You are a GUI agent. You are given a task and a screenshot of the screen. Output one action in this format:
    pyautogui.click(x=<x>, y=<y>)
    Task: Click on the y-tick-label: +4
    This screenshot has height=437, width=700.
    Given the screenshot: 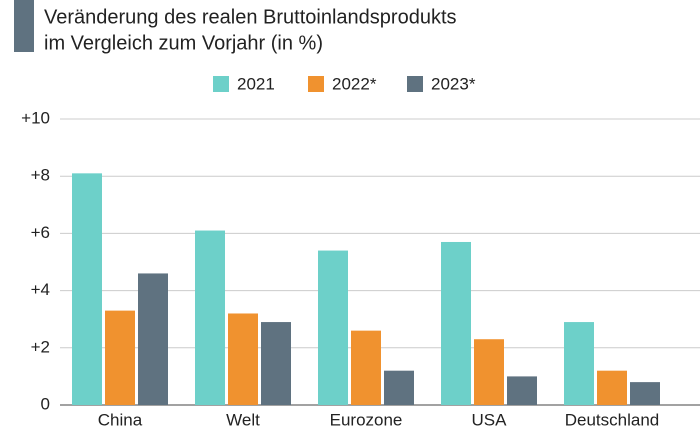 What is the action you would take?
    pyautogui.click(x=40, y=289)
    